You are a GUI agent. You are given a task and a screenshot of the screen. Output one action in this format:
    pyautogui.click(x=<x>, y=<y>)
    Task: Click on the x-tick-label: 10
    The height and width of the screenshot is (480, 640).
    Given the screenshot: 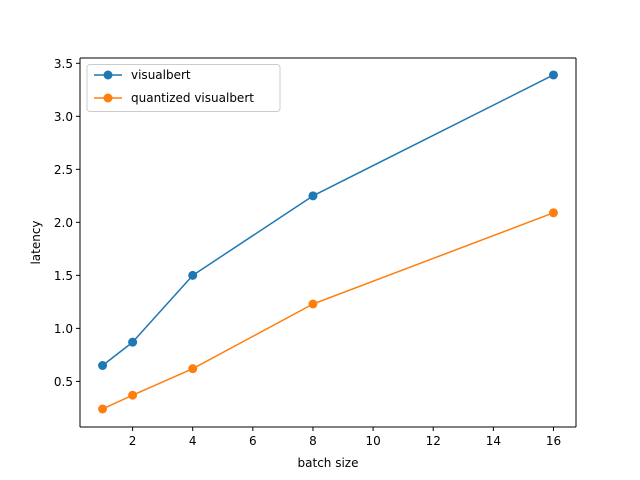 What is the action you would take?
    pyautogui.click(x=372, y=441)
    